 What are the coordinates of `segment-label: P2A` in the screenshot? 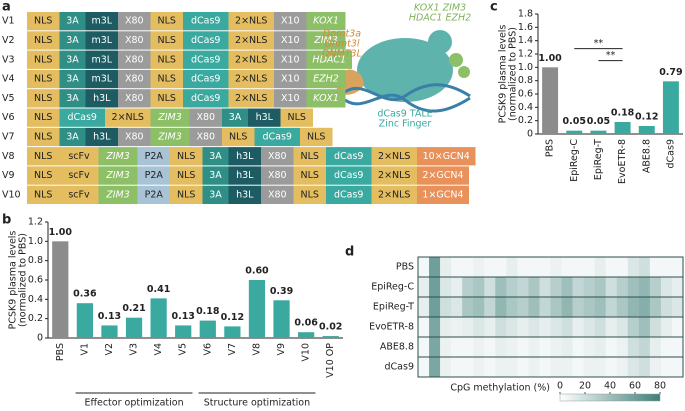 It's located at (154, 194).